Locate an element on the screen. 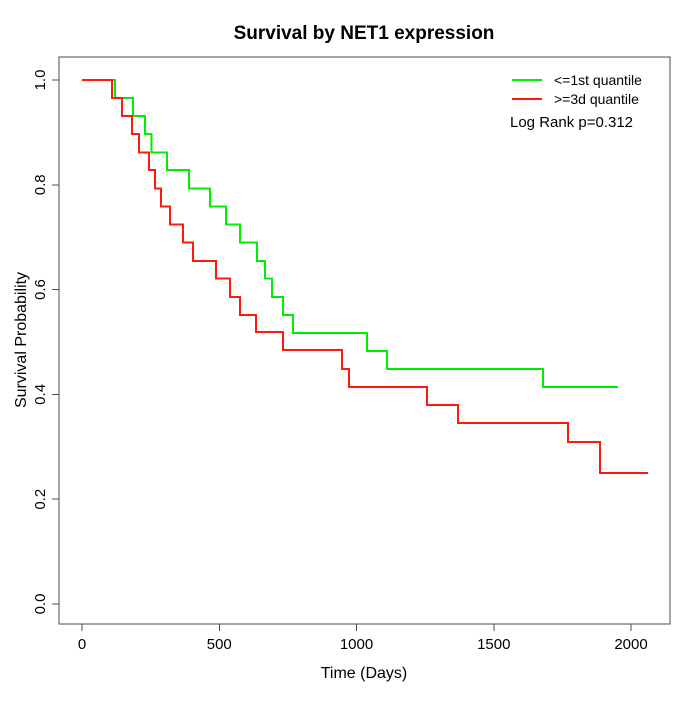 This screenshot has height=705, width=700. legend-label-first-quantile: <=1st quantile is located at coordinates (598, 80).